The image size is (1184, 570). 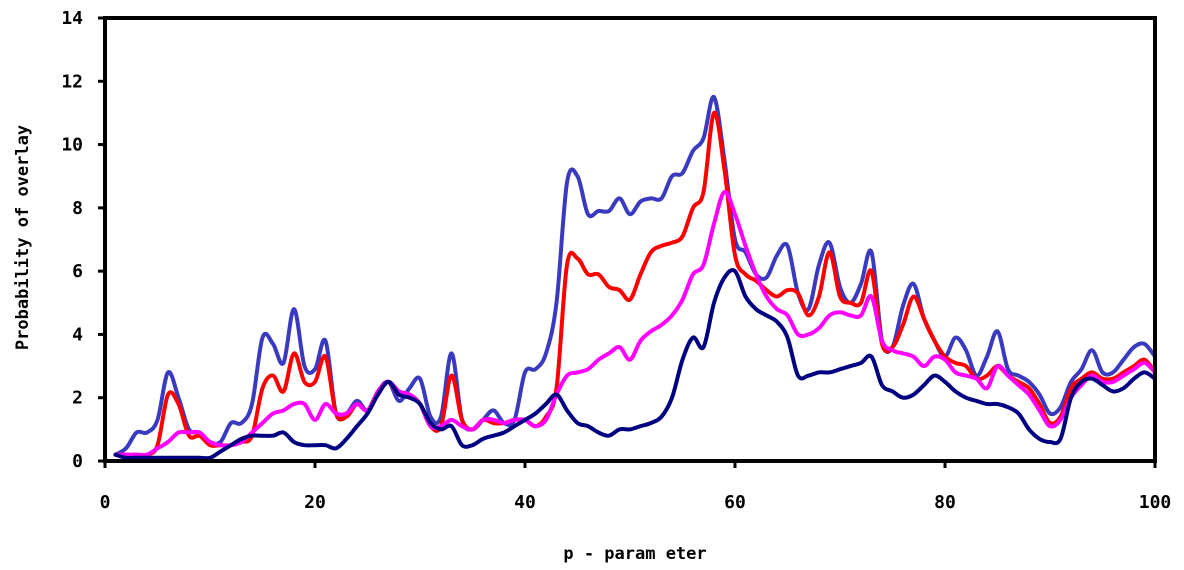 I want to click on y-tick-label: 14, so click(x=72, y=18).